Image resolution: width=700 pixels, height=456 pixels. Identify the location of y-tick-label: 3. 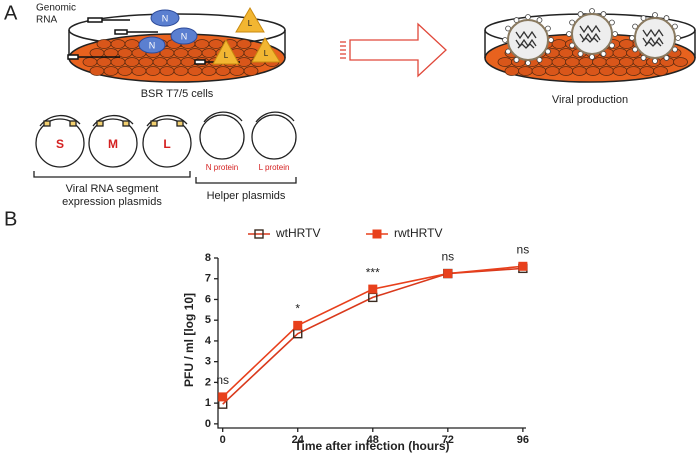
(208, 362).